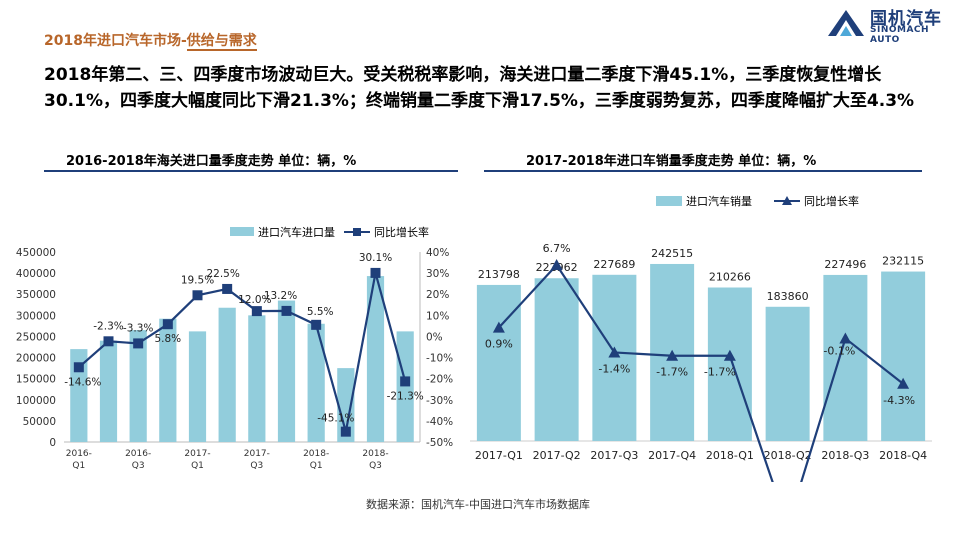 This screenshot has height=540, width=960. Describe the element at coordinates (52, 443) in the screenshot. I see `y-left-tick-label: 0` at that location.